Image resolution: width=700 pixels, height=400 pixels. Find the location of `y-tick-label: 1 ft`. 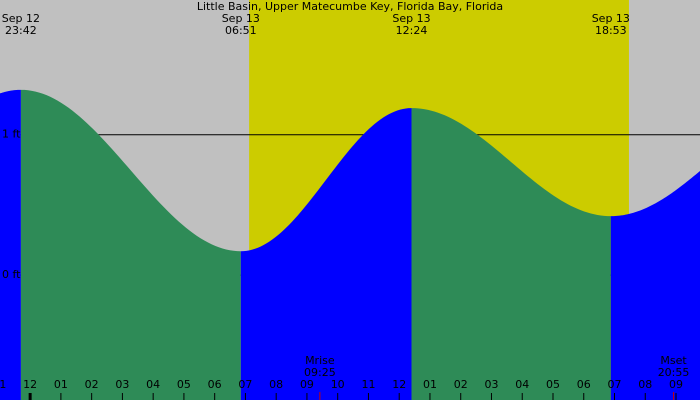

y-tick-label: 1 ft is located at coordinates (11, 134).